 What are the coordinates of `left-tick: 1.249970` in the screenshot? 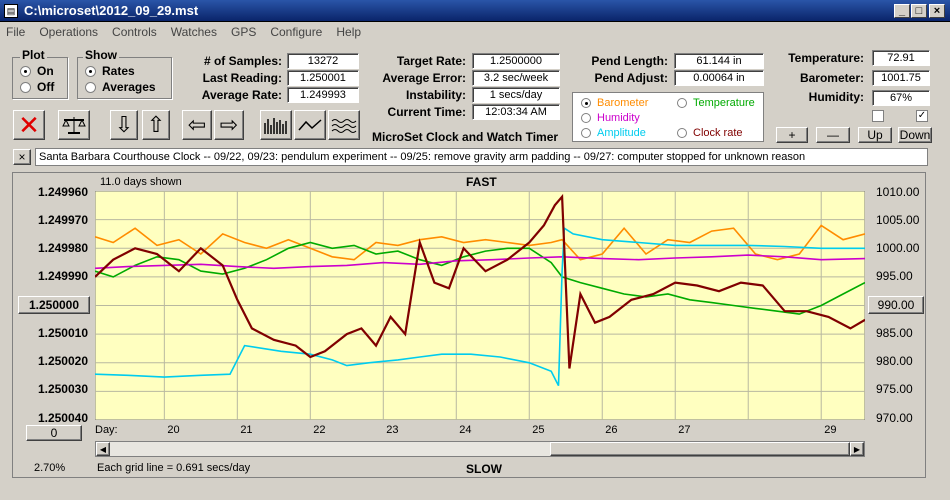 It's located at (62, 220).